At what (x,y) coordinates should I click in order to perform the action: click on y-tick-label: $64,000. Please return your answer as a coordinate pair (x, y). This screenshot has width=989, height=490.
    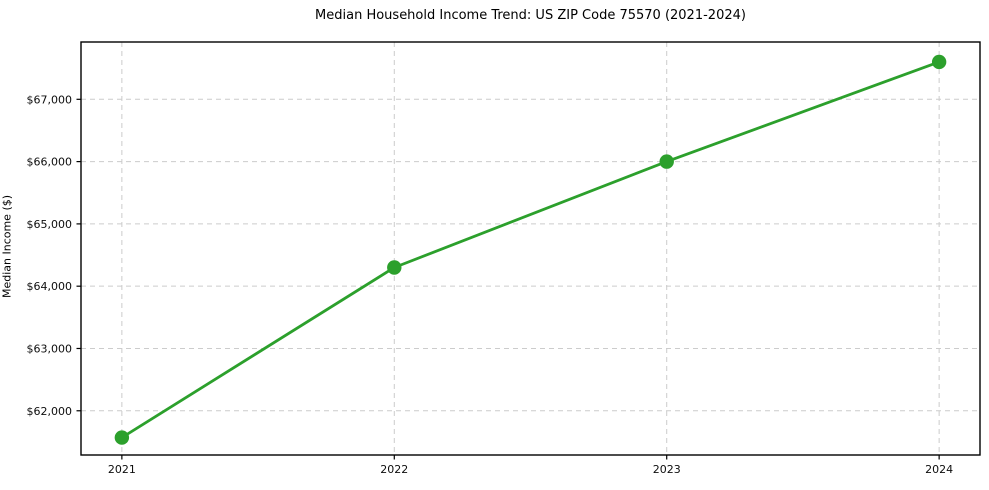
    Looking at the image, I should click on (50, 286).